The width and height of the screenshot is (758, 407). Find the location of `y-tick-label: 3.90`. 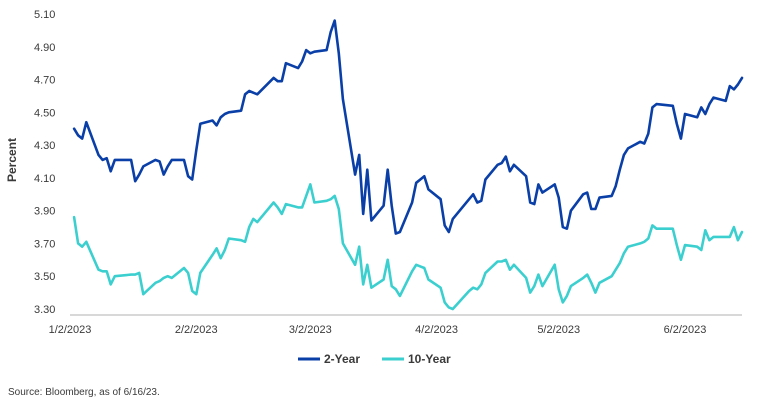

y-tick-label: 3.90 is located at coordinates (44, 212).